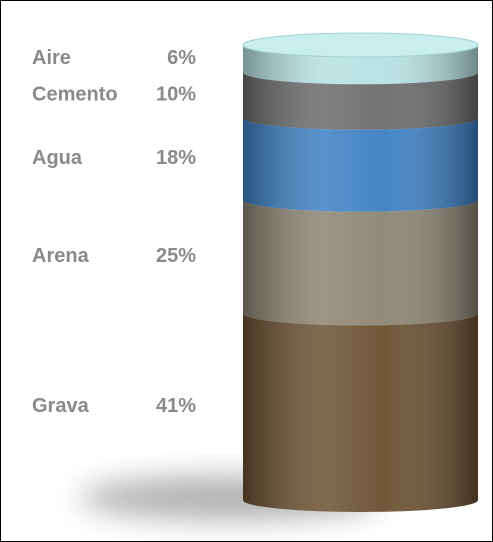 The width and height of the screenshot is (493, 542). What do you see at coordinates (51, 58) in the screenshot?
I see `layer-name: Aire` at bounding box center [51, 58].